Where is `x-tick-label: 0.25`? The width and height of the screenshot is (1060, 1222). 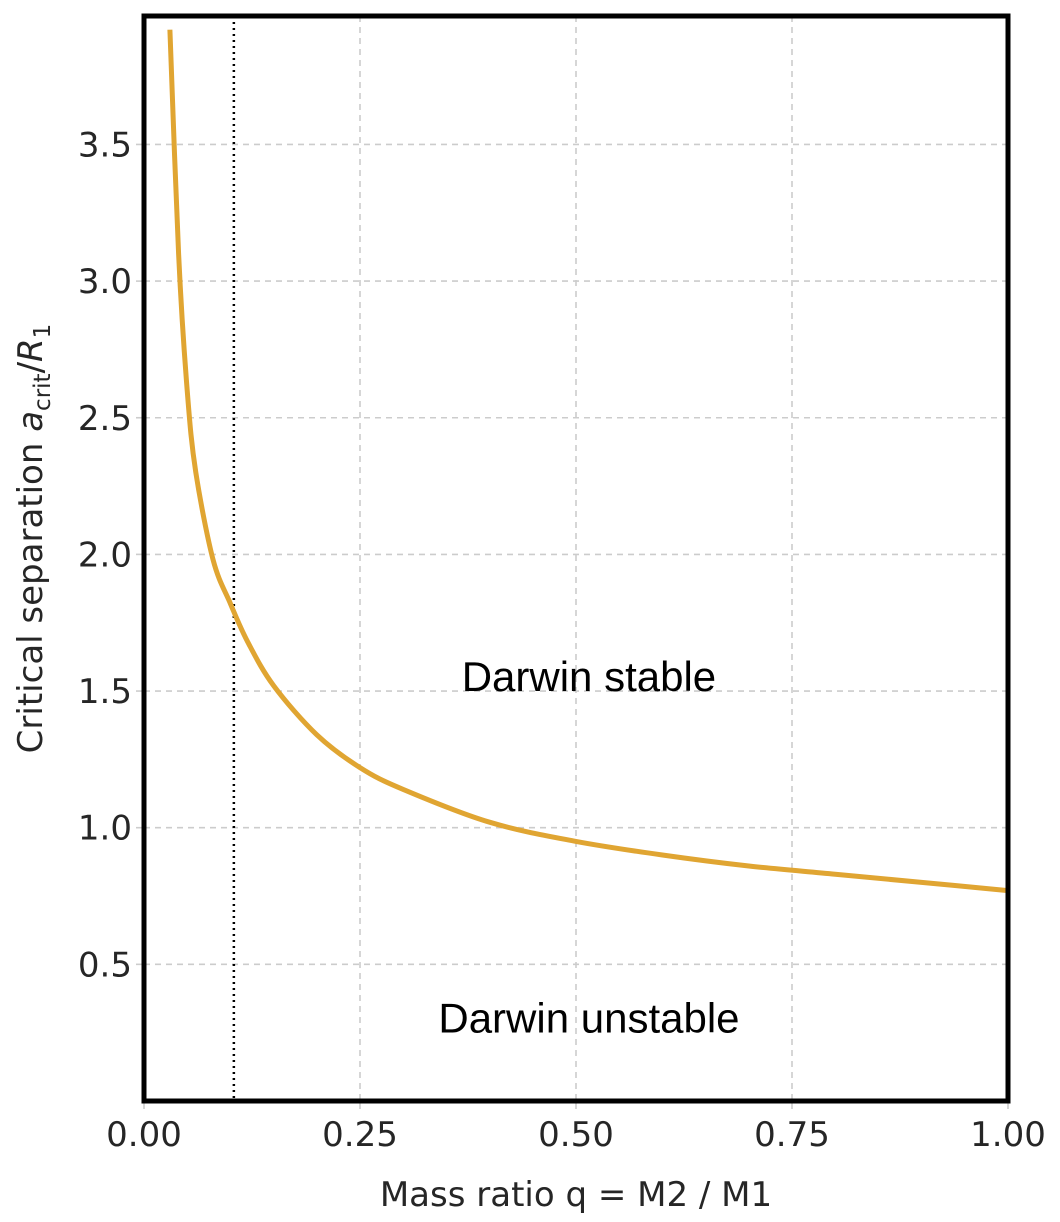
x-tick-label: 0.25 is located at coordinates (360, 1135).